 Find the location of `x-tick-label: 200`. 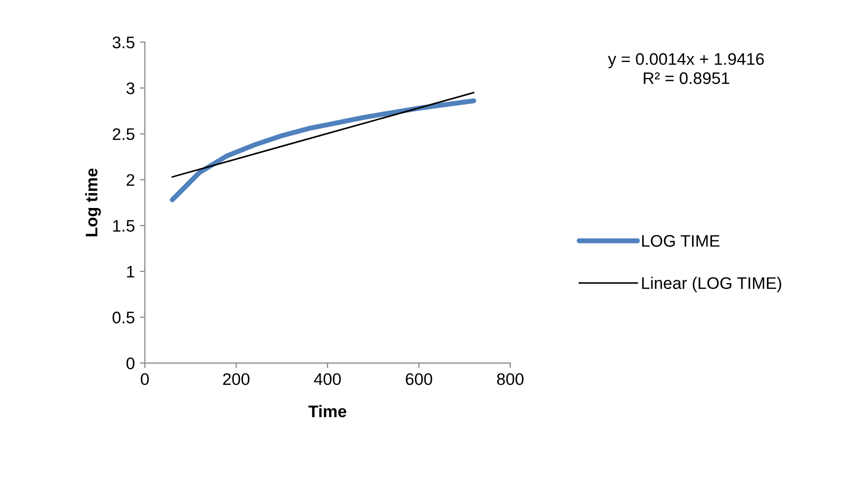

x-tick-label: 200 is located at coordinates (236, 379).